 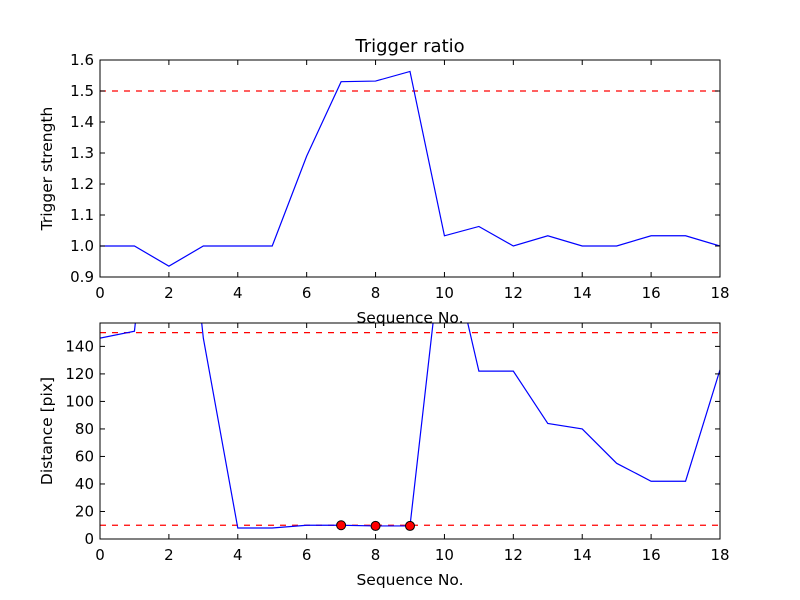 I want to click on trigger-ratio-y-tick-label: 1.4, so click(x=82, y=122).